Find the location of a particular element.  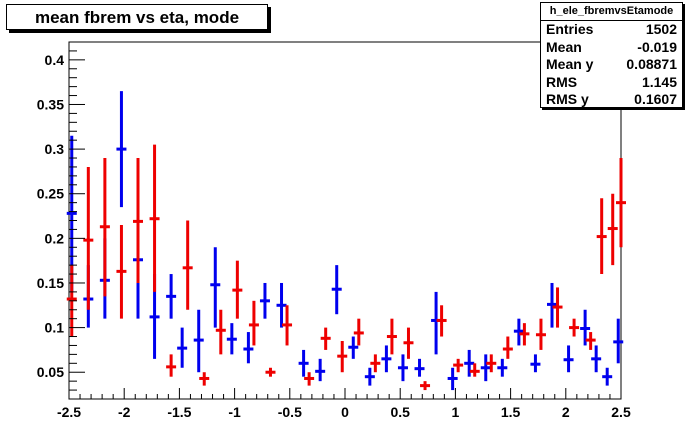

x-tick-label: 1 is located at coordinates (456, 412).